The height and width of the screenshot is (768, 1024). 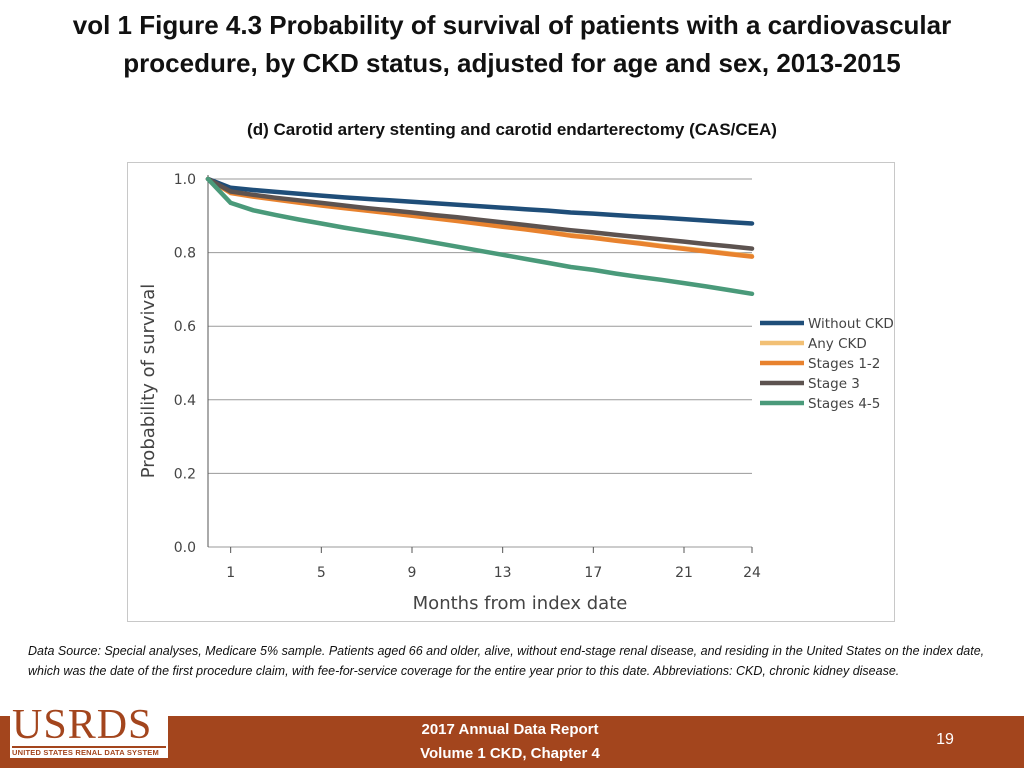 What do you see at coordinates (185, 548) in the screenshot?
I see `y-tick-label: 0.0` at bounding box center [185, 548].